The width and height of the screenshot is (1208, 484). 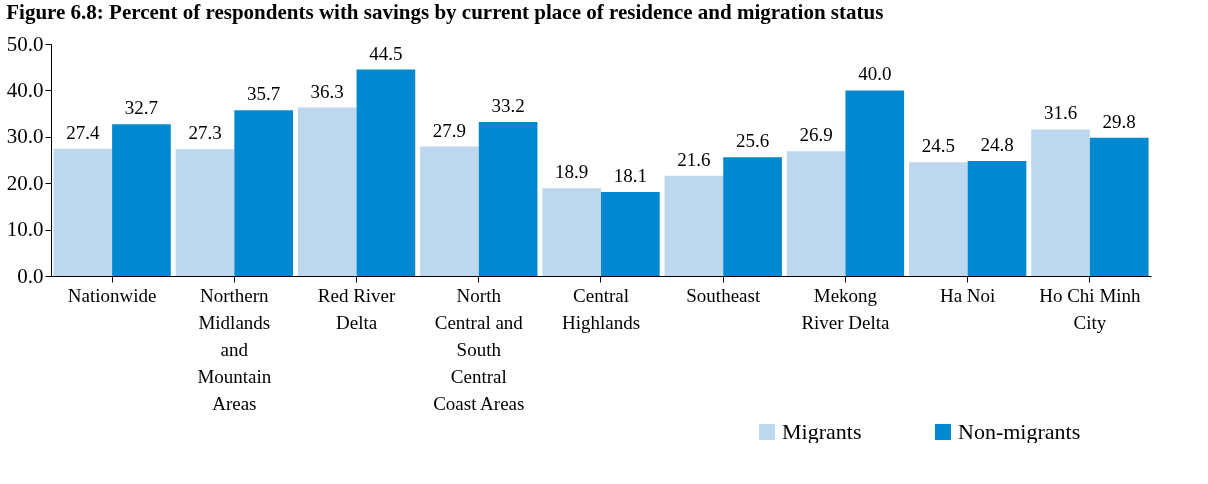 I want to click on data-label: 27.9, so click(x=449, y=130).